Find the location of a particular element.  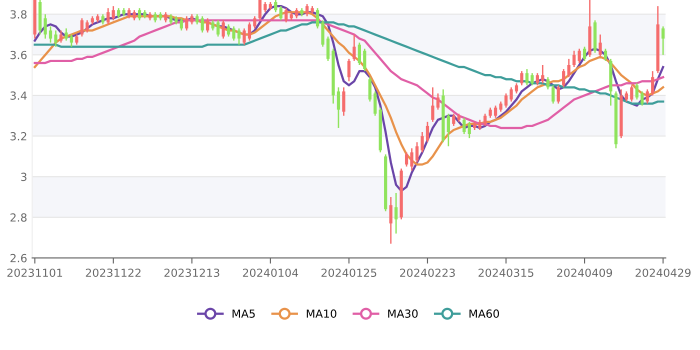

y-tick-label: 2.8 is located at coordinates (18, 217).